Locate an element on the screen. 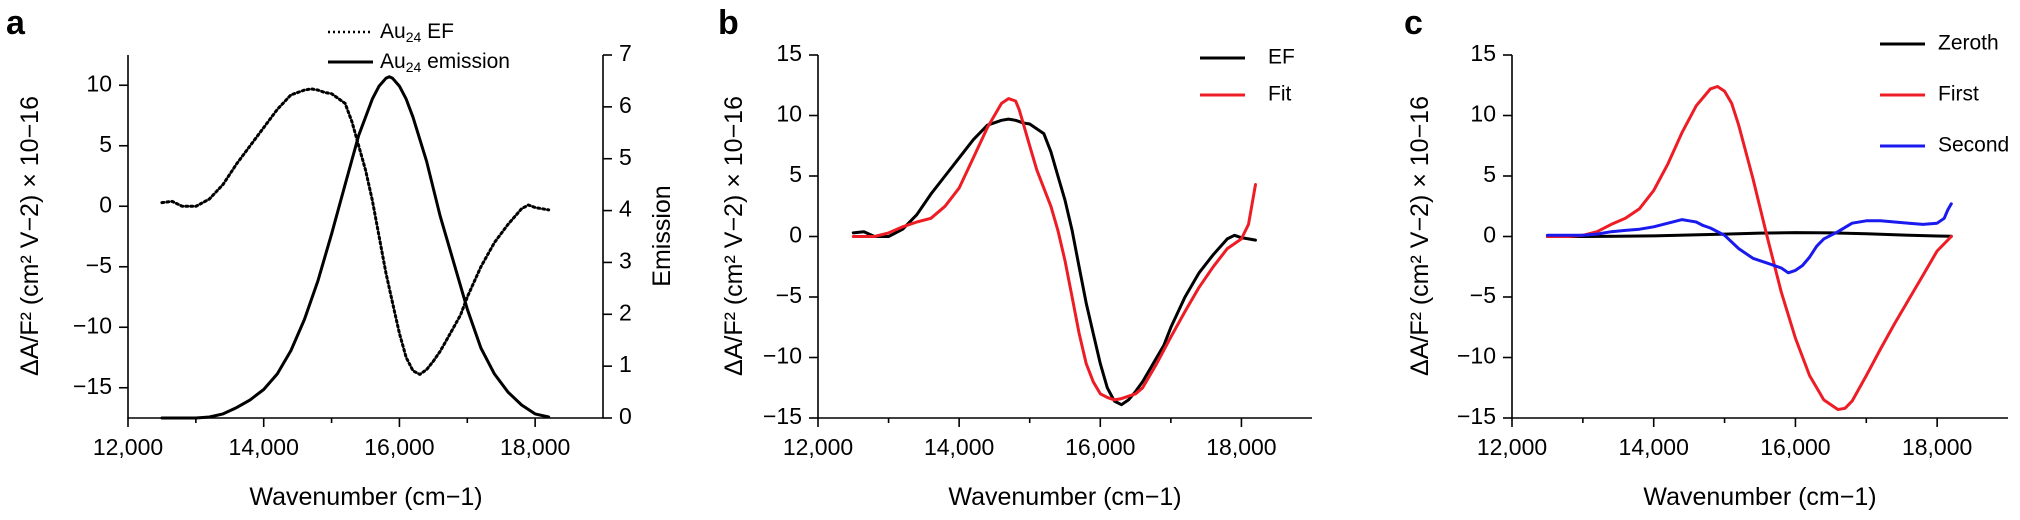  y-ticks-b: −15 −10 −5 0 5 10 15 is located at coordinates (790, 234).